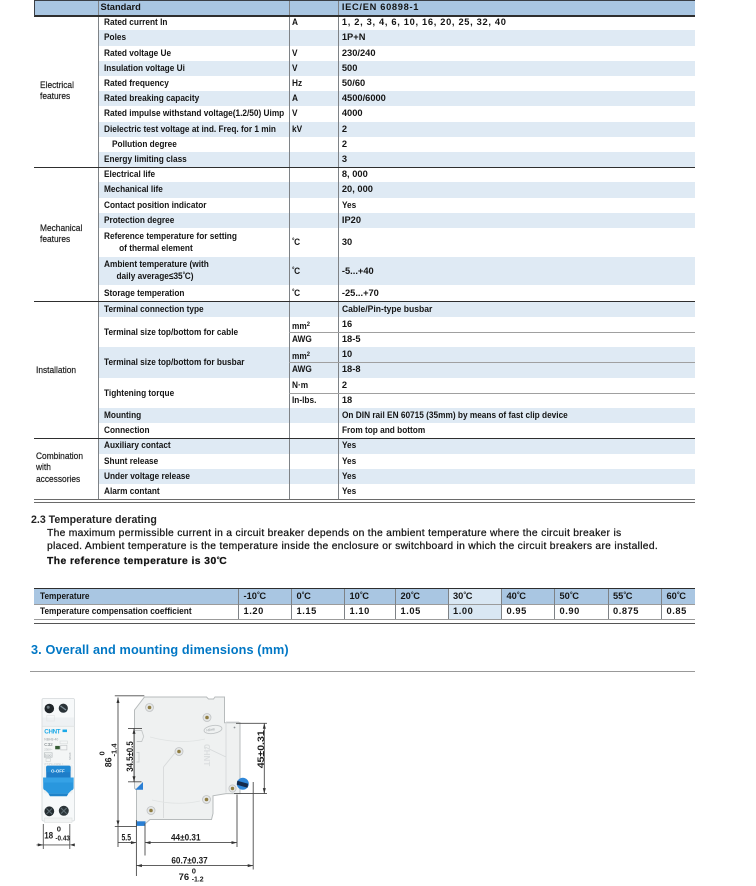 This screenshot has width=756, height=886. I want to click on svg-text: NBH8-40, so click(51, 739).